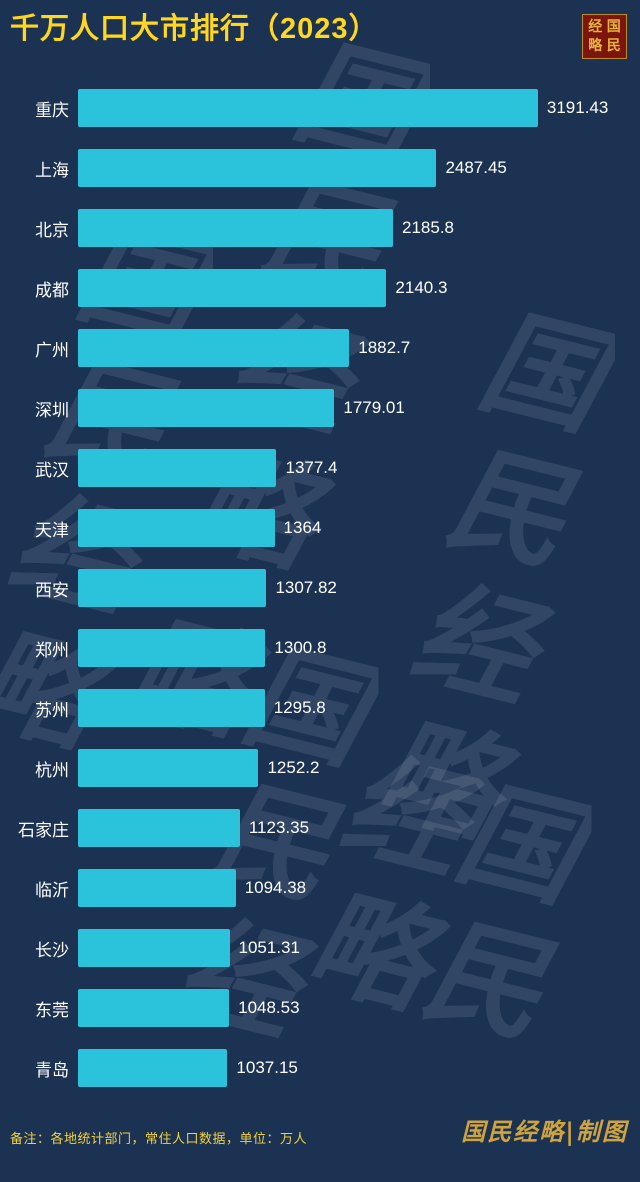  What do you see at coordinates (428, 227) in the screenshot?
I see `value-label: 2185.8` at bounding box center [428, 227].